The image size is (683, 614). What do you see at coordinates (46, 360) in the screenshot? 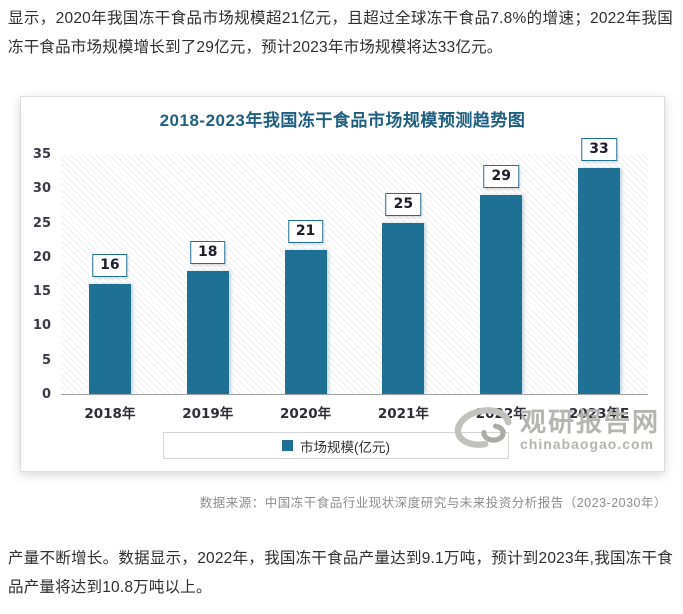
I see `y-tick-label: 5` at bounding box center [46, 360].